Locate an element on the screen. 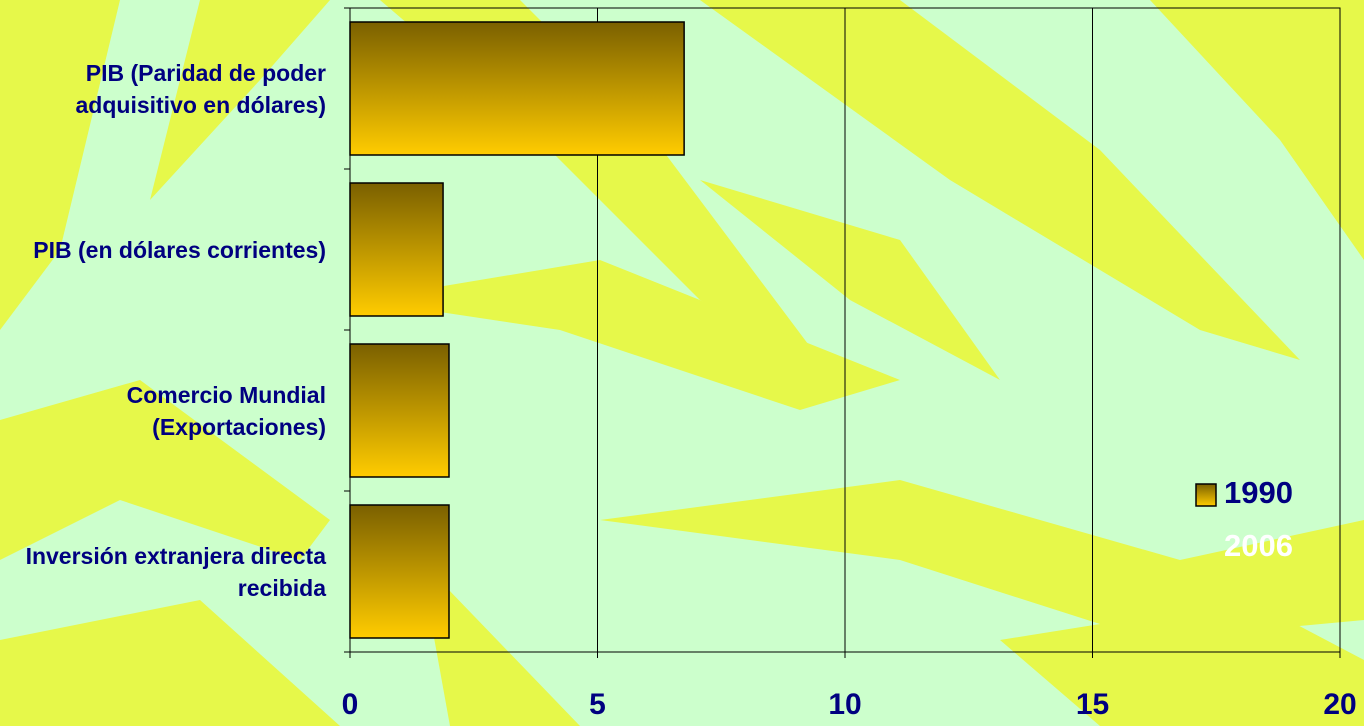 This screenshot has height=726, width=1364. x-tick-label: 10 is located at coordinates (844, 704).